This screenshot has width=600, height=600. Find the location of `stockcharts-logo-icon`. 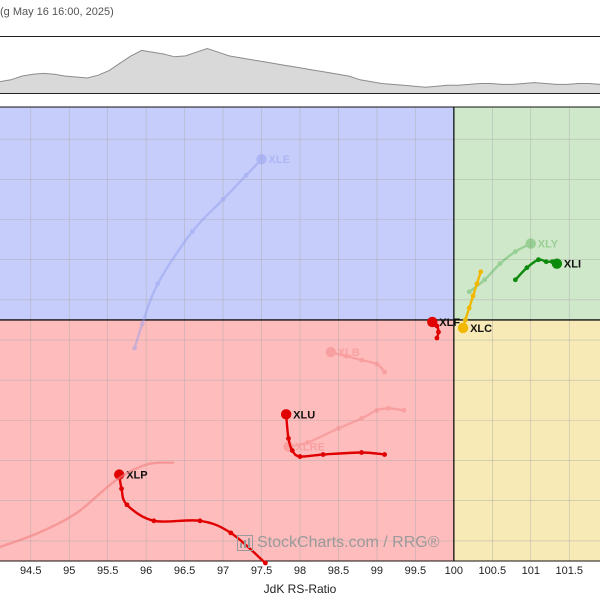

stockcharts-logo-icon is located at coordinates (245, 543).